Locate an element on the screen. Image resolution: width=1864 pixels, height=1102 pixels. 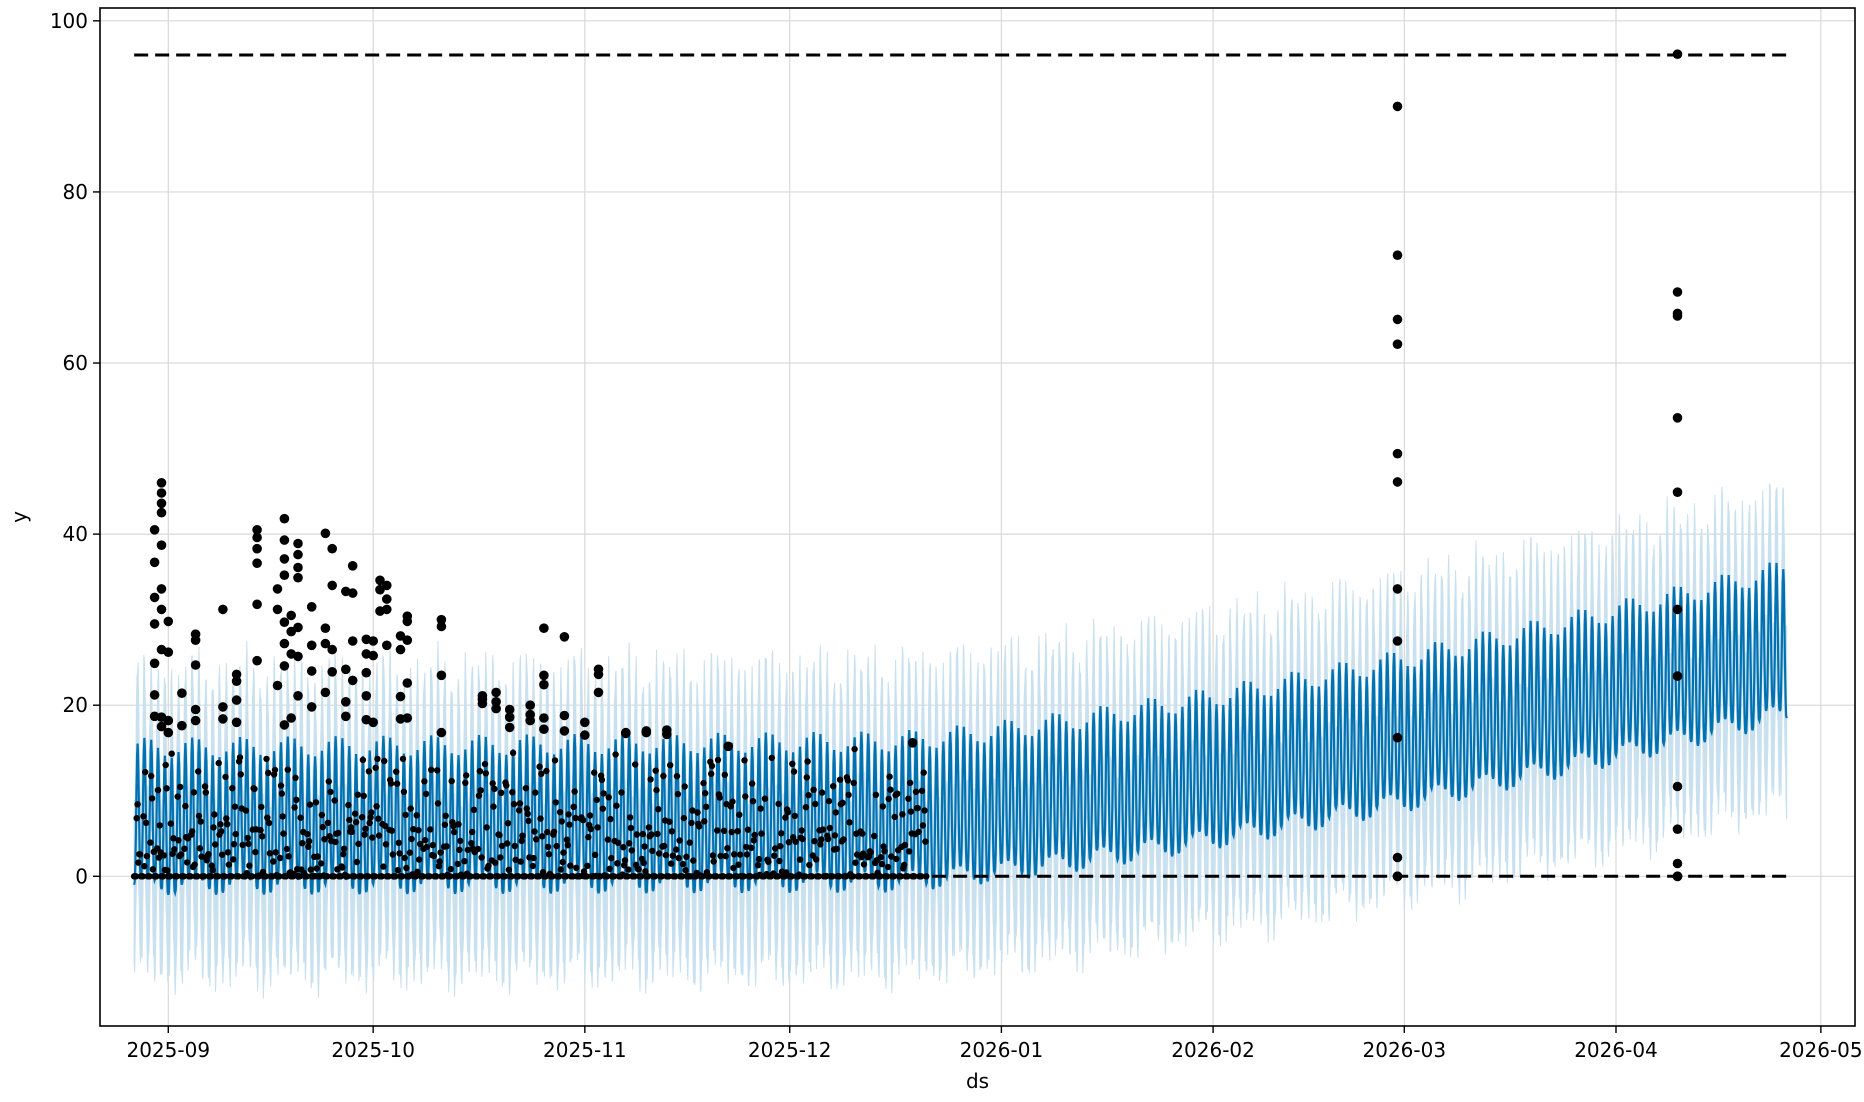
x-tick-label: 2026-01 is located at coordinates (1002, 1050).